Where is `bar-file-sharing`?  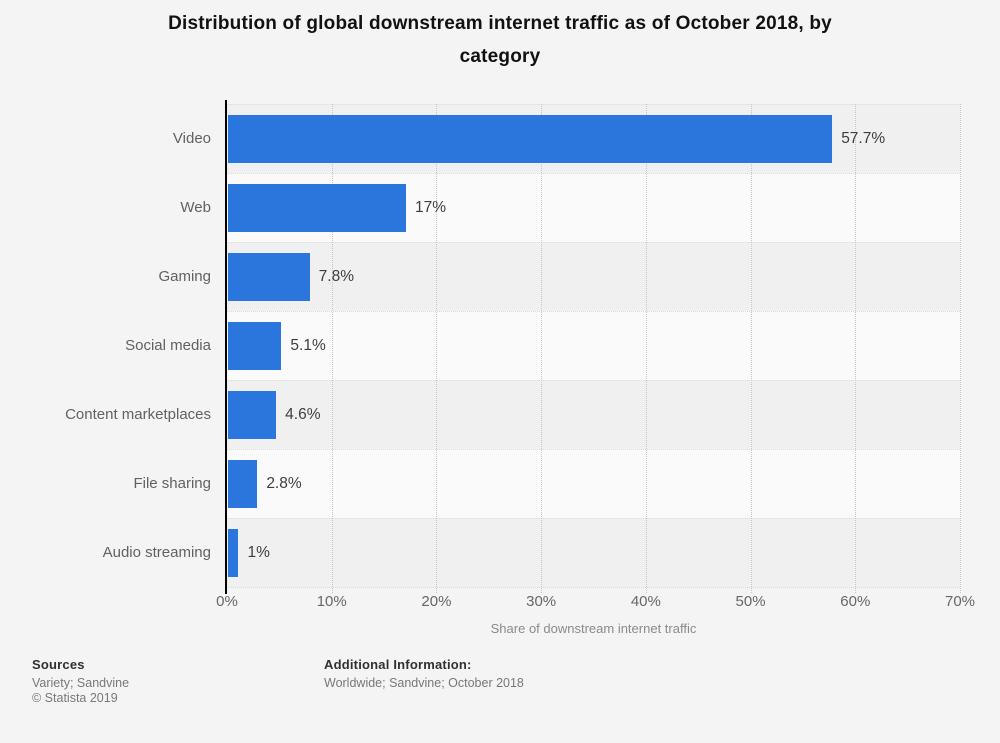 bar-file-sharing is located at coordinates (243, 483).